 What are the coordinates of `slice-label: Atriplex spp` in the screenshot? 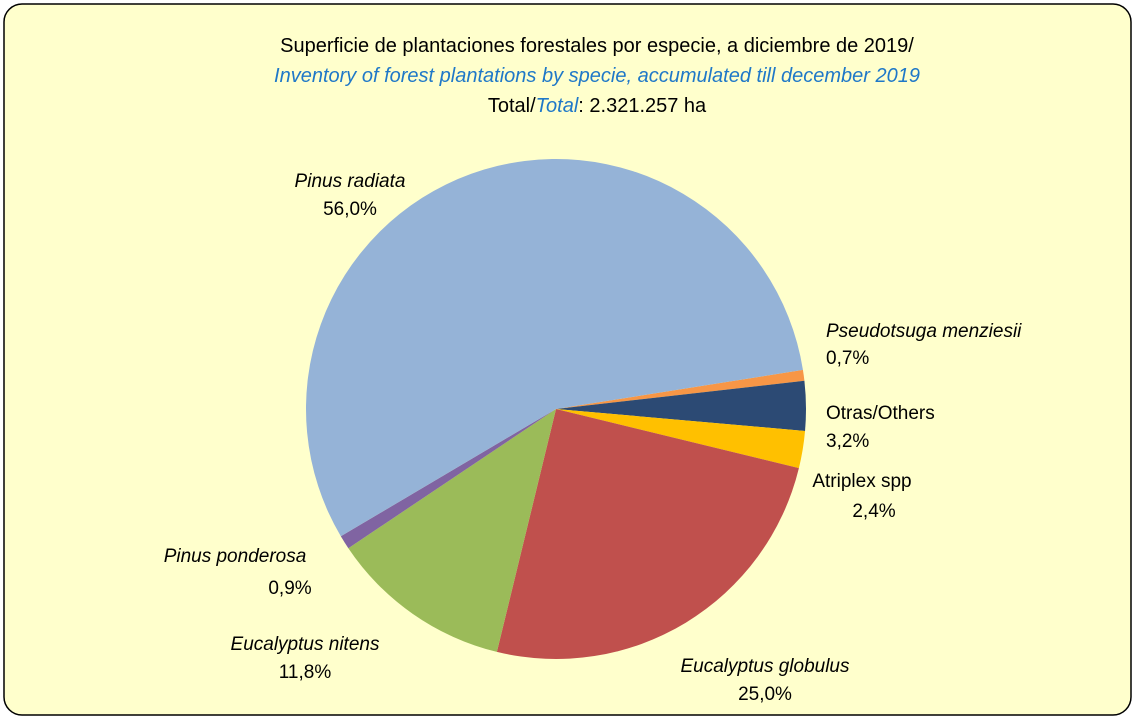 It's located at (861, 481).